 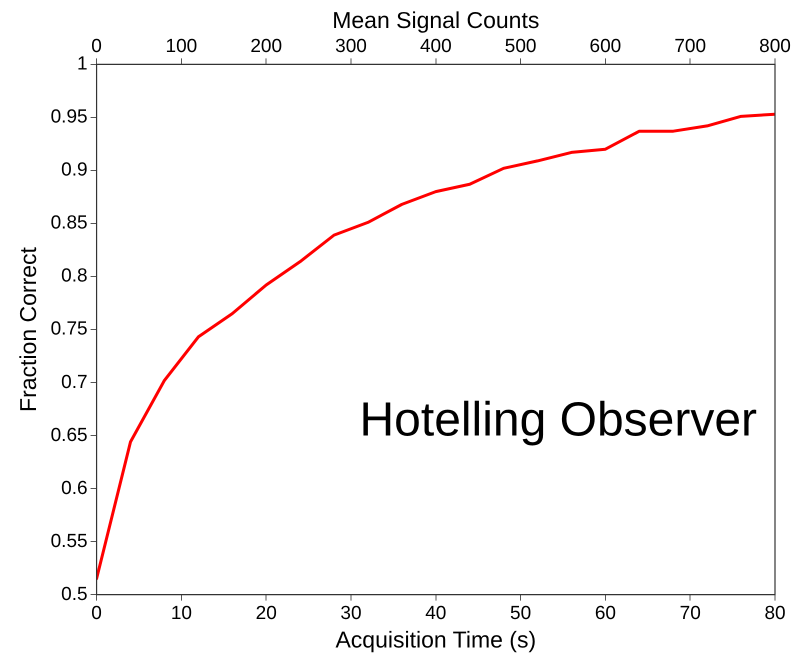 I want to click on x2-tick-label: 500, so click(x=520, y=47).